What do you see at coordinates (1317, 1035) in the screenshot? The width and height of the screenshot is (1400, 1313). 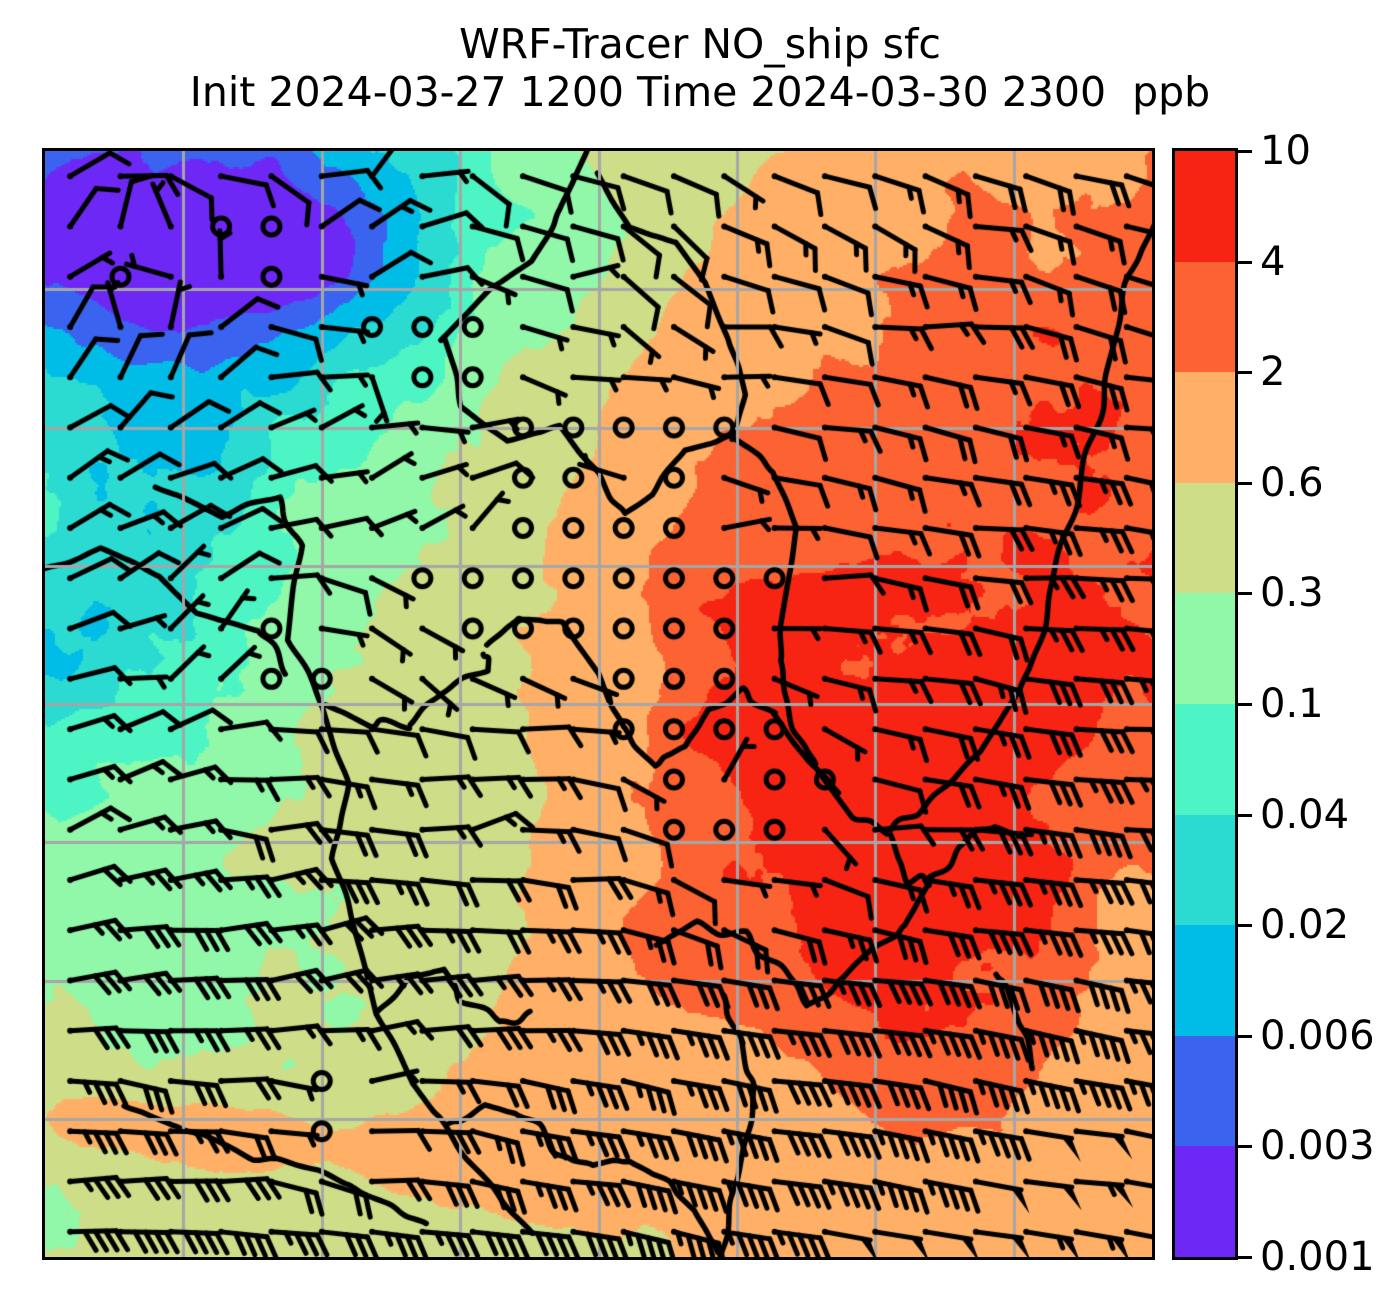 I see `colorbar-tick-label: 0.006` at bounding box center [1317, 1035].